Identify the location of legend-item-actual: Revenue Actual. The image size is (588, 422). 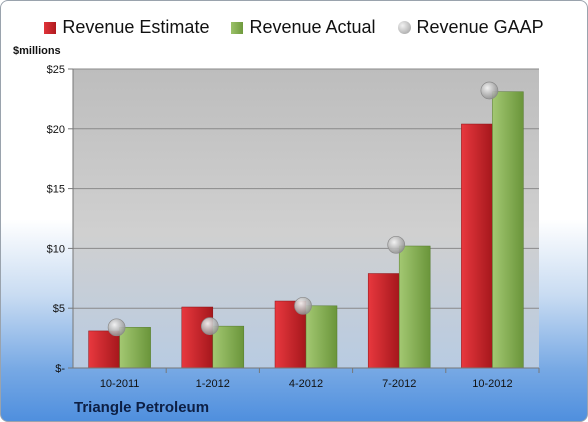
(303, 27).